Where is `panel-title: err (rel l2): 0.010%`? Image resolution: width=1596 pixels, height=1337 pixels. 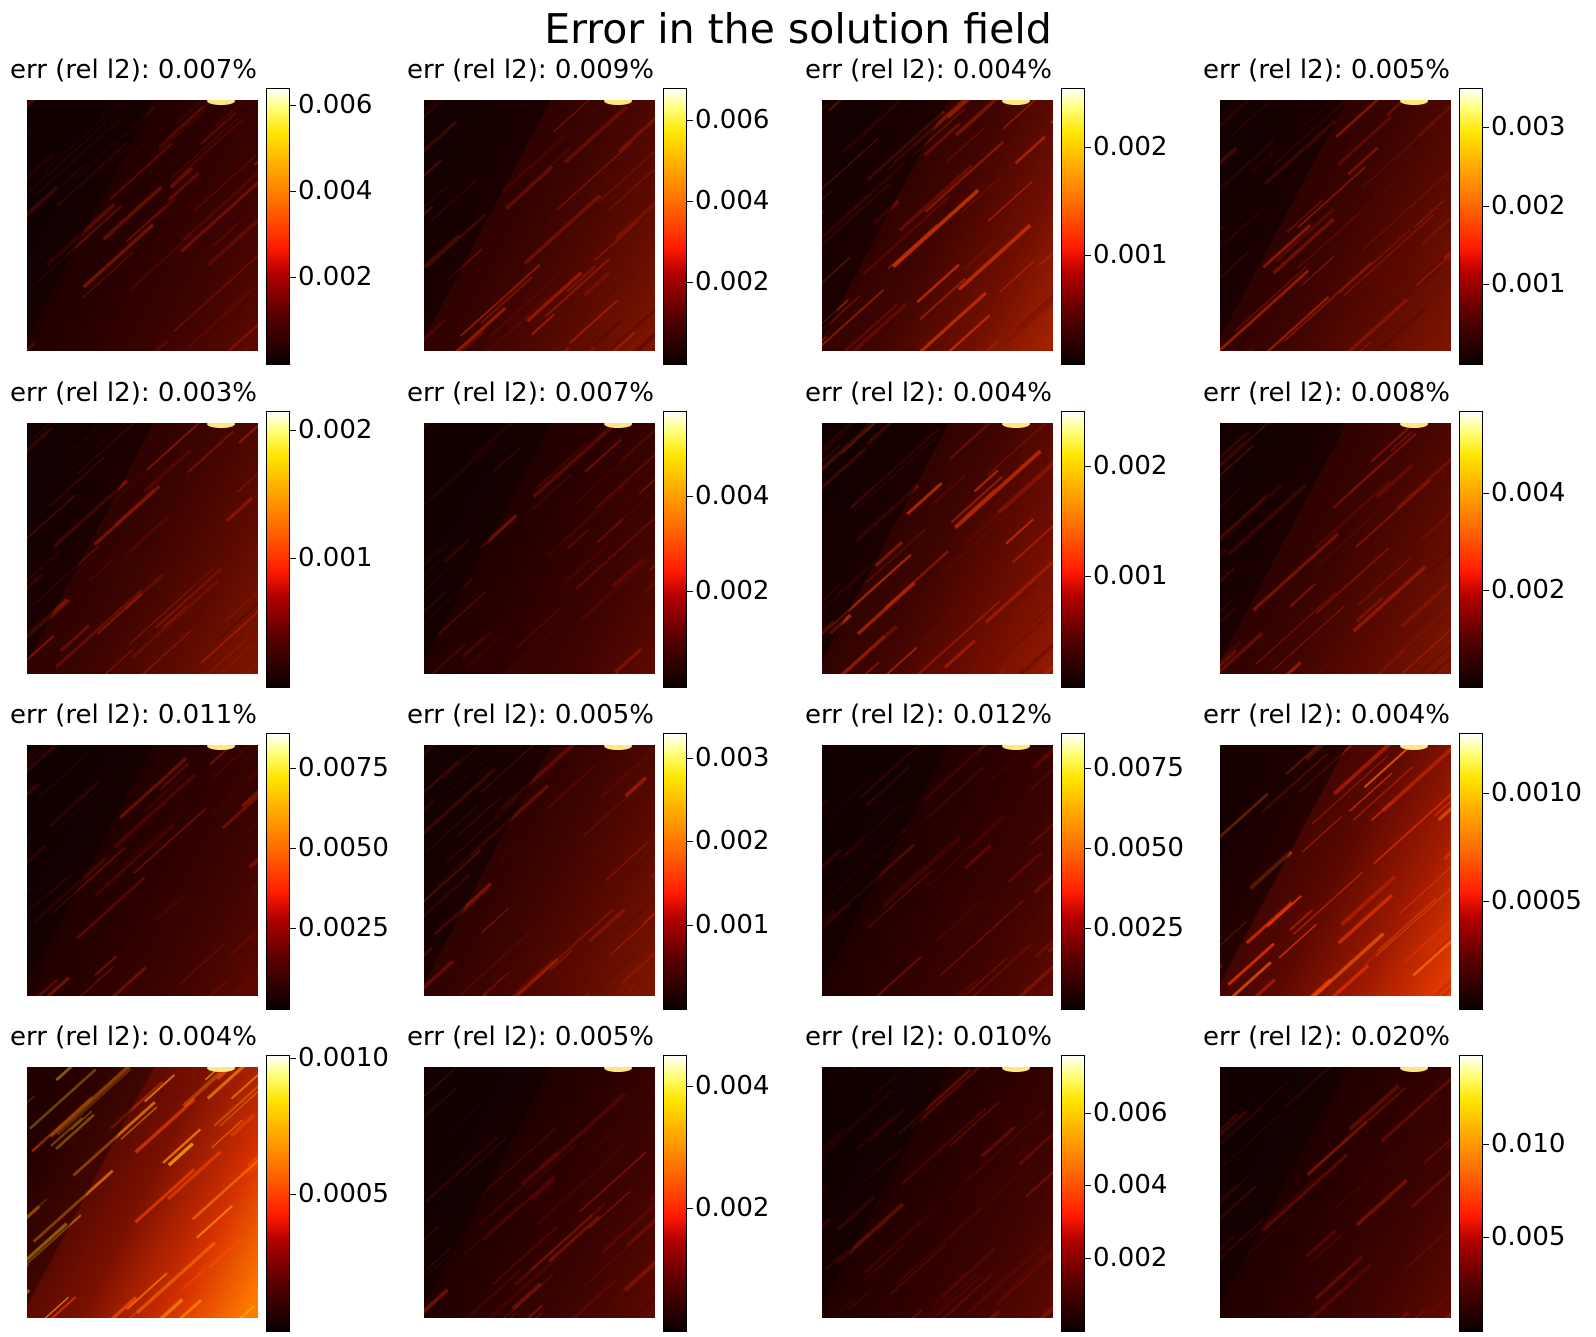 panel-title: err (rel l2): 0.010% is located at coordinates (928, 1037).